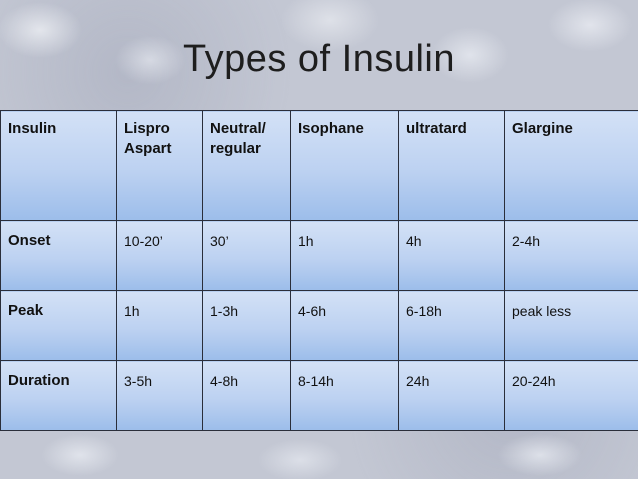  Describe the element at coordinates (159, 165) in the screenshot. I see `header-cell-lispro-aspart: Lispro Aspart` at that location.